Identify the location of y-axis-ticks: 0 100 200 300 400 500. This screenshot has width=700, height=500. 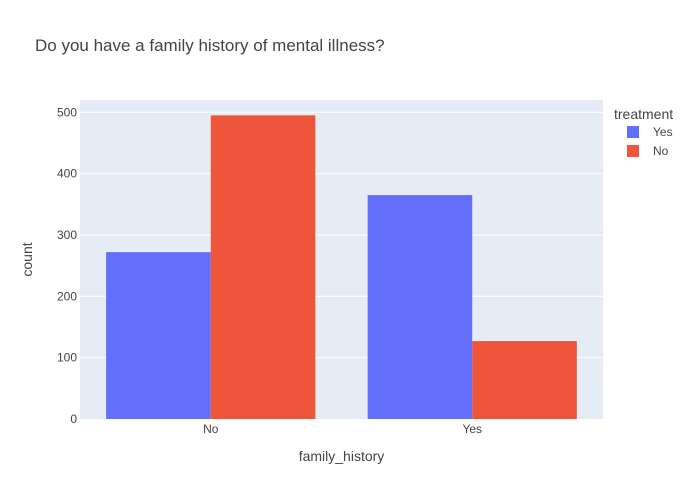
(67, 265).